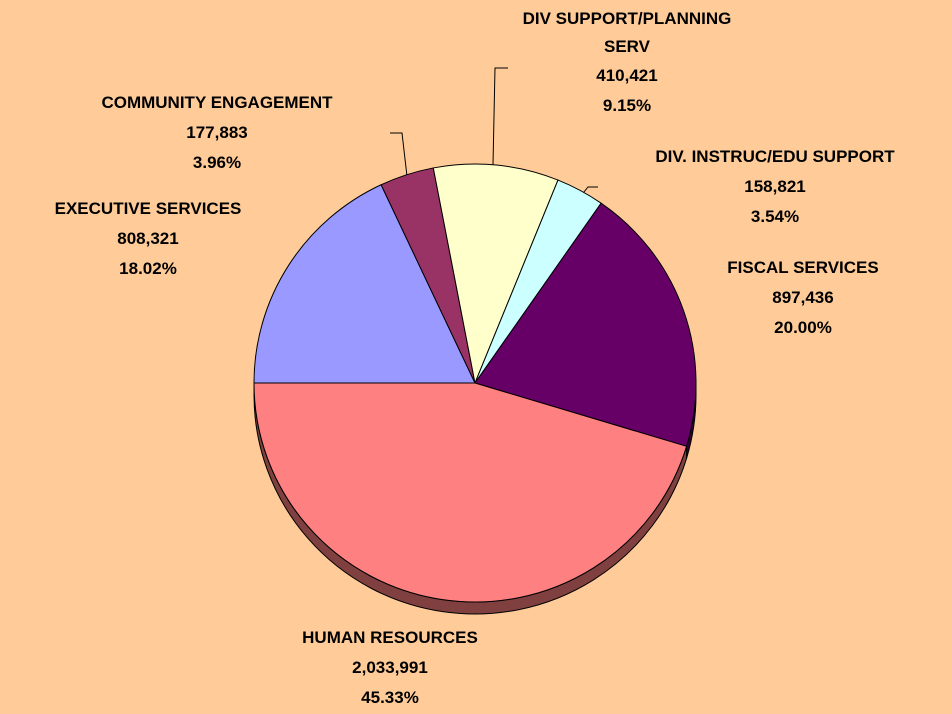 This screenshot has height=714, width=952. Describe the element at coordinates (627, 75) in the screenshot. I see `value-label: 410,421` at that location.